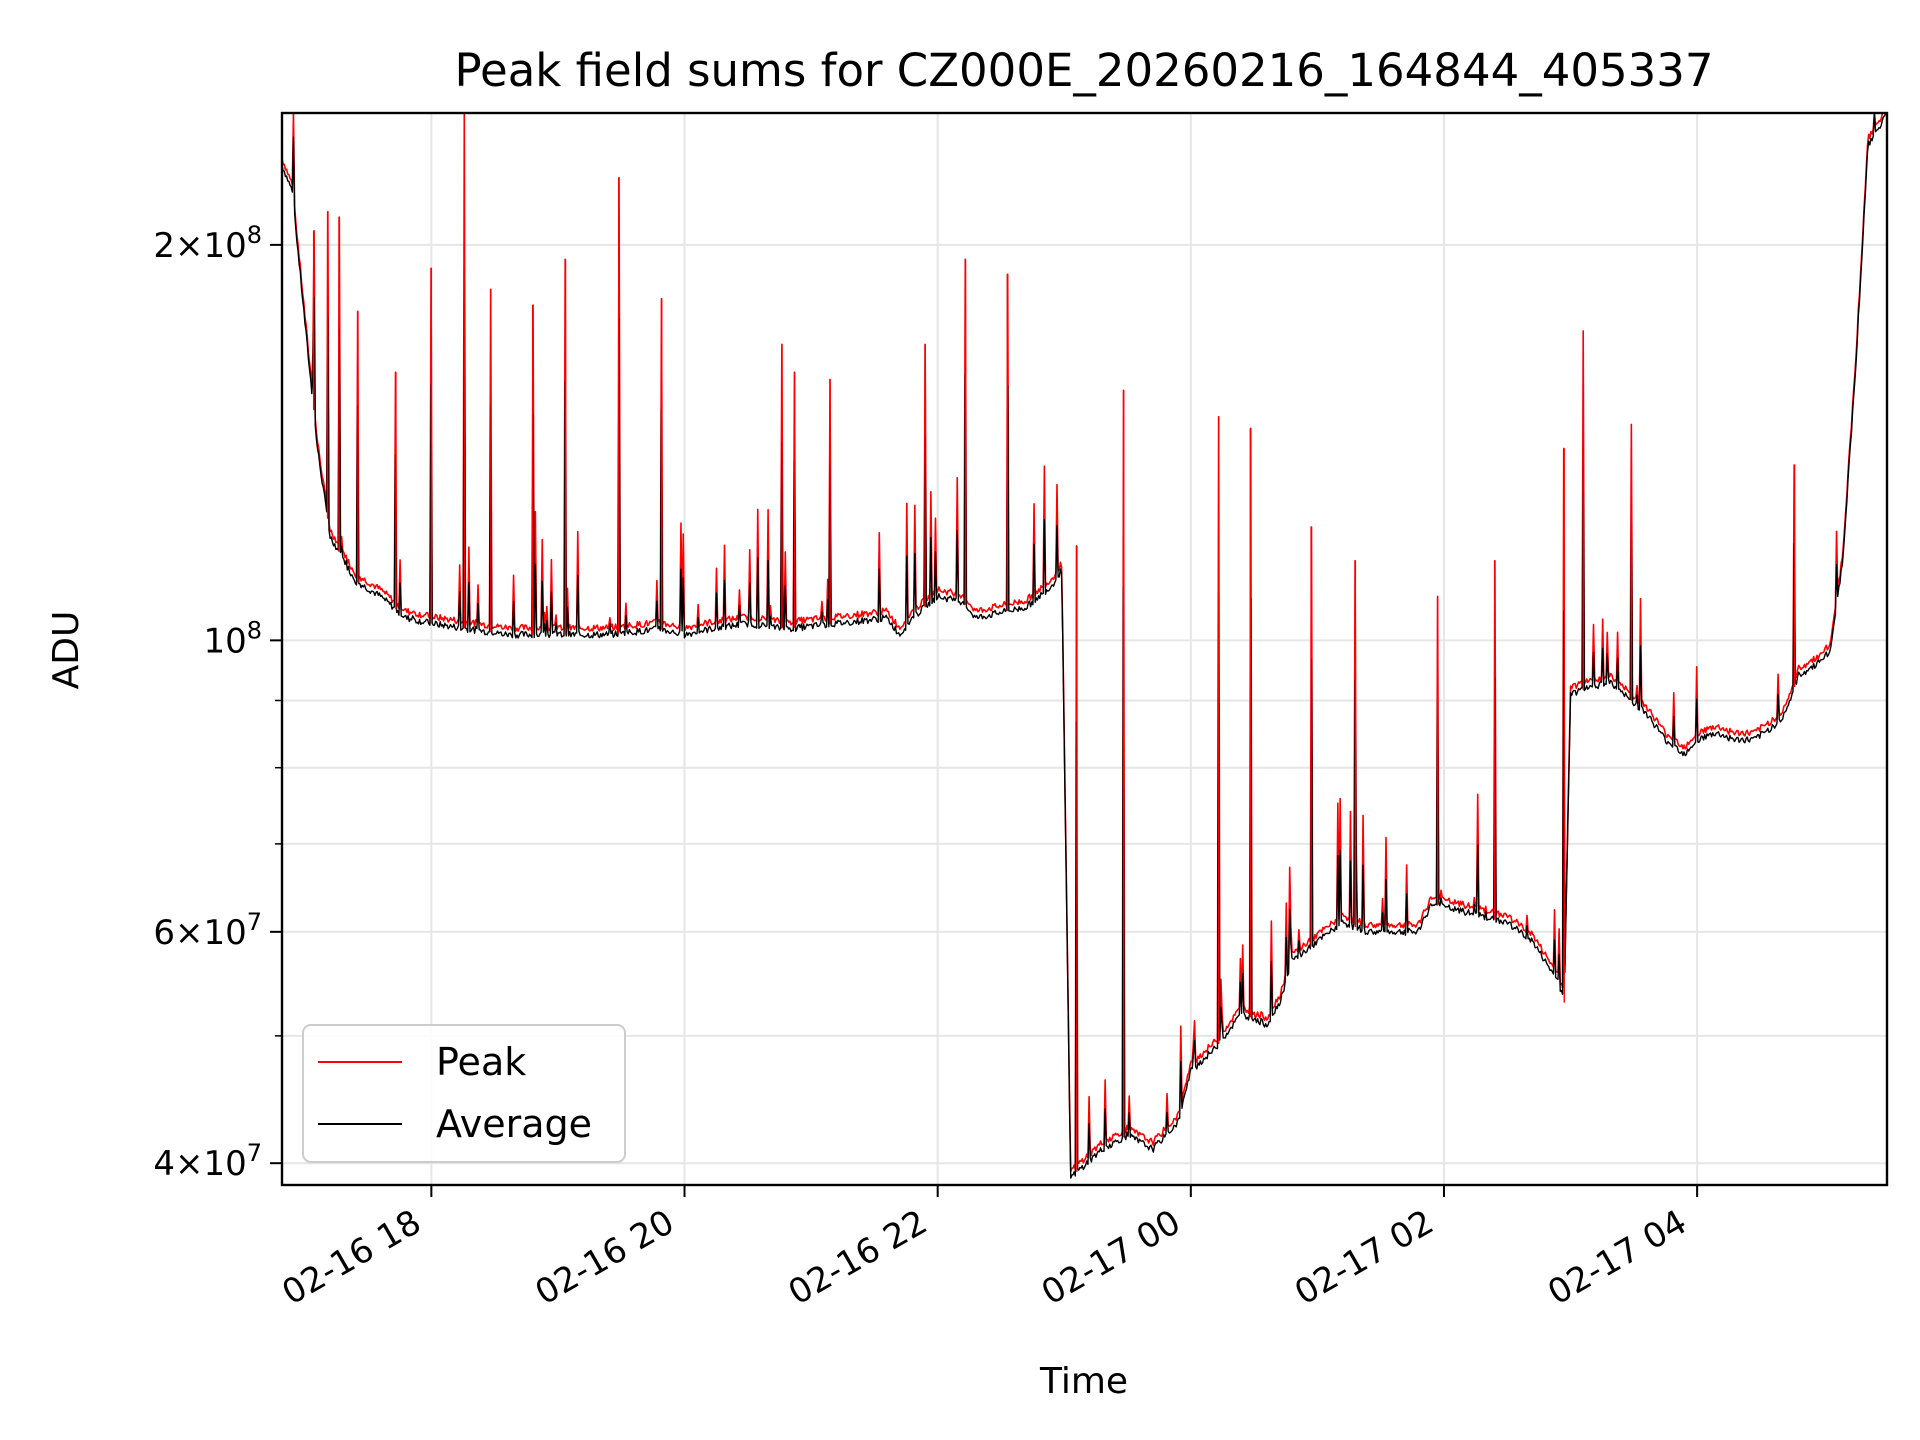 This screenshot has width=1920, height=1440. I want to click on y-tick-label: 4×107, so click(207, 1161).